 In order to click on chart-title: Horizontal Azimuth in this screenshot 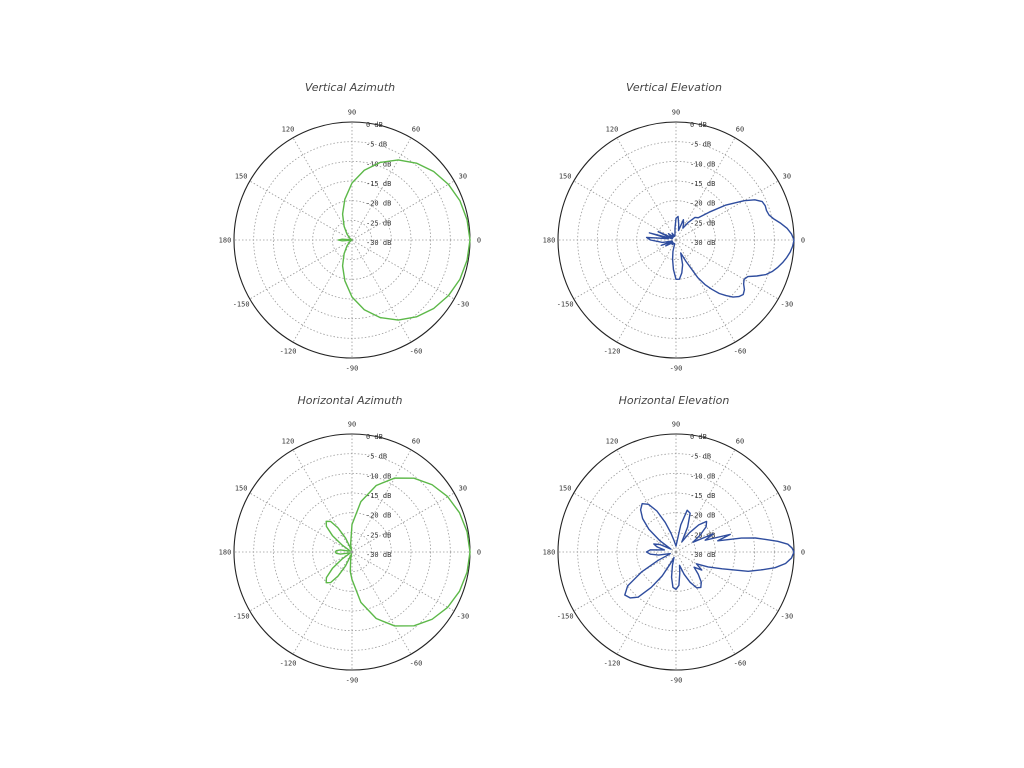, I will do `click(350, 400)`.